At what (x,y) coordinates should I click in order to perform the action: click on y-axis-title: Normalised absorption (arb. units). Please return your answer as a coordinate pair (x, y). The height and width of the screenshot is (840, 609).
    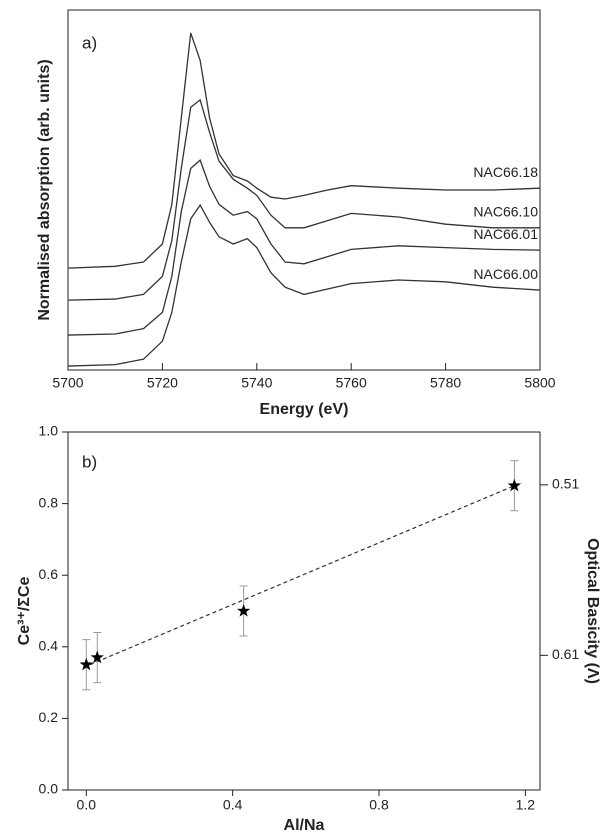
    Looking at the image, I should click on (44, 189).